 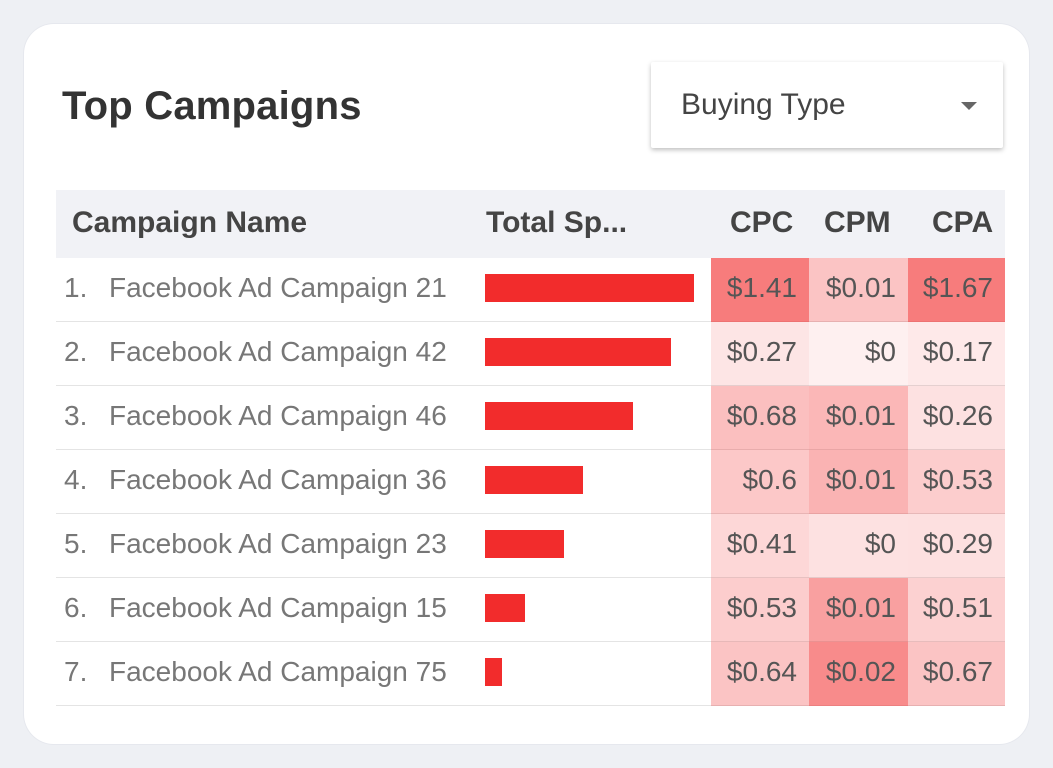 What do you see at coordinates (770, 479) in the screenshot?
I see `cpc-value: $0.6` at bounding box center [770, 479].